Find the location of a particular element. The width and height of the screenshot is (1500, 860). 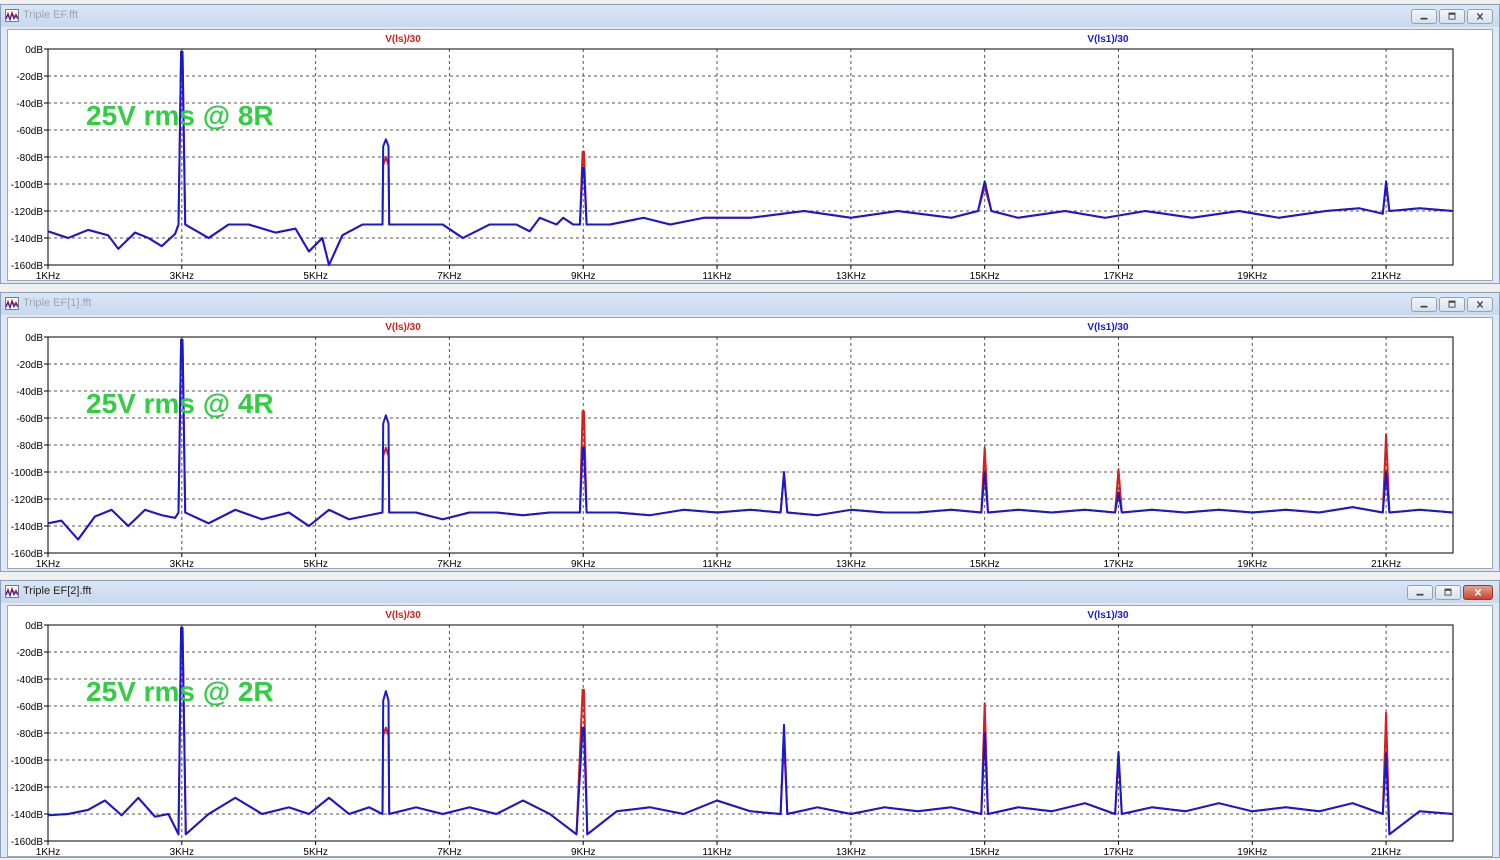

window-title: Triple EF[2].fft is located at coordinates (57, 591).